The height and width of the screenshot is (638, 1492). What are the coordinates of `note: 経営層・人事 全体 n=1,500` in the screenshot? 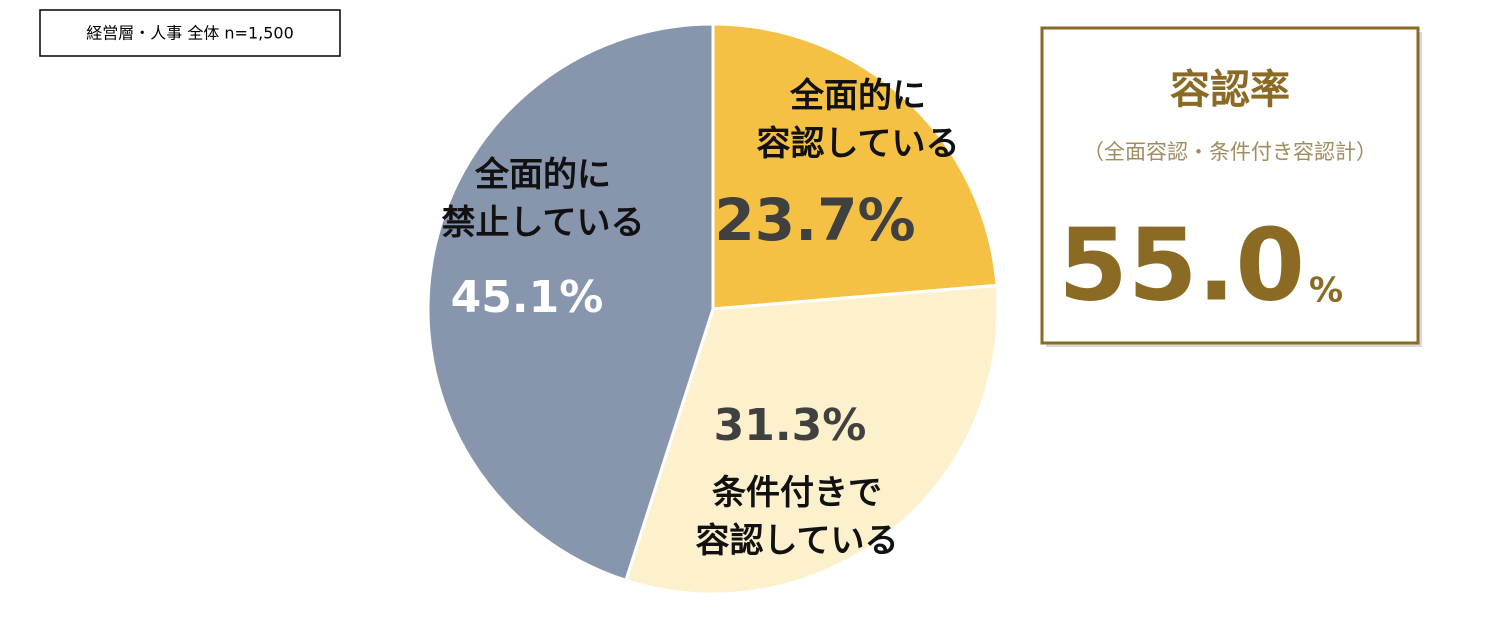 It's located at (190, 33).